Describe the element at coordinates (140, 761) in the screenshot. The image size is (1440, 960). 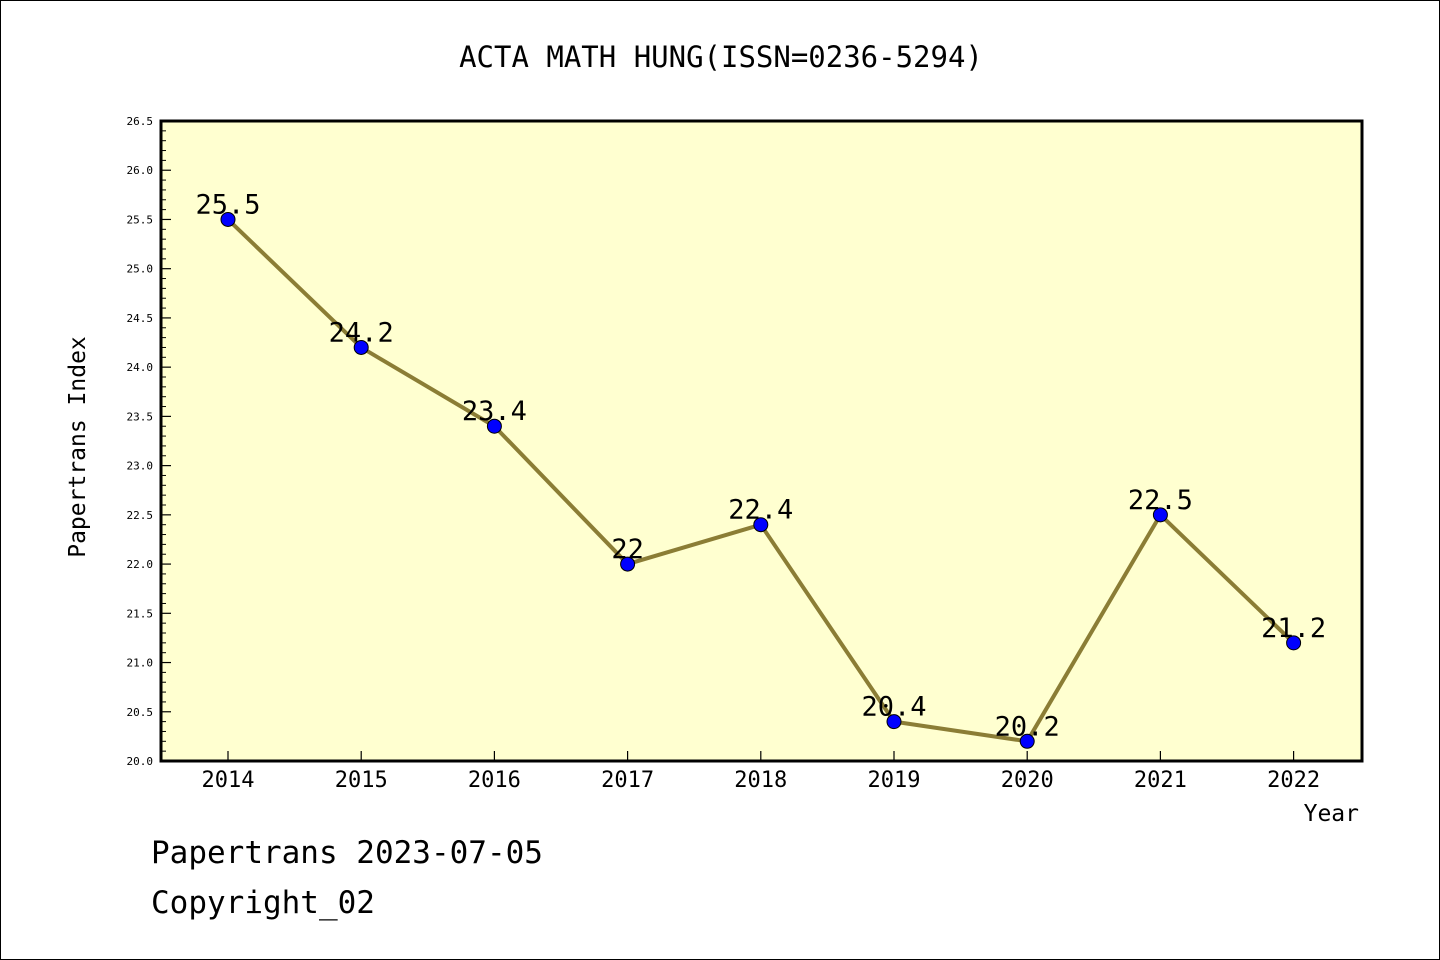
I see `y-tick-label: 20.0` at that location.